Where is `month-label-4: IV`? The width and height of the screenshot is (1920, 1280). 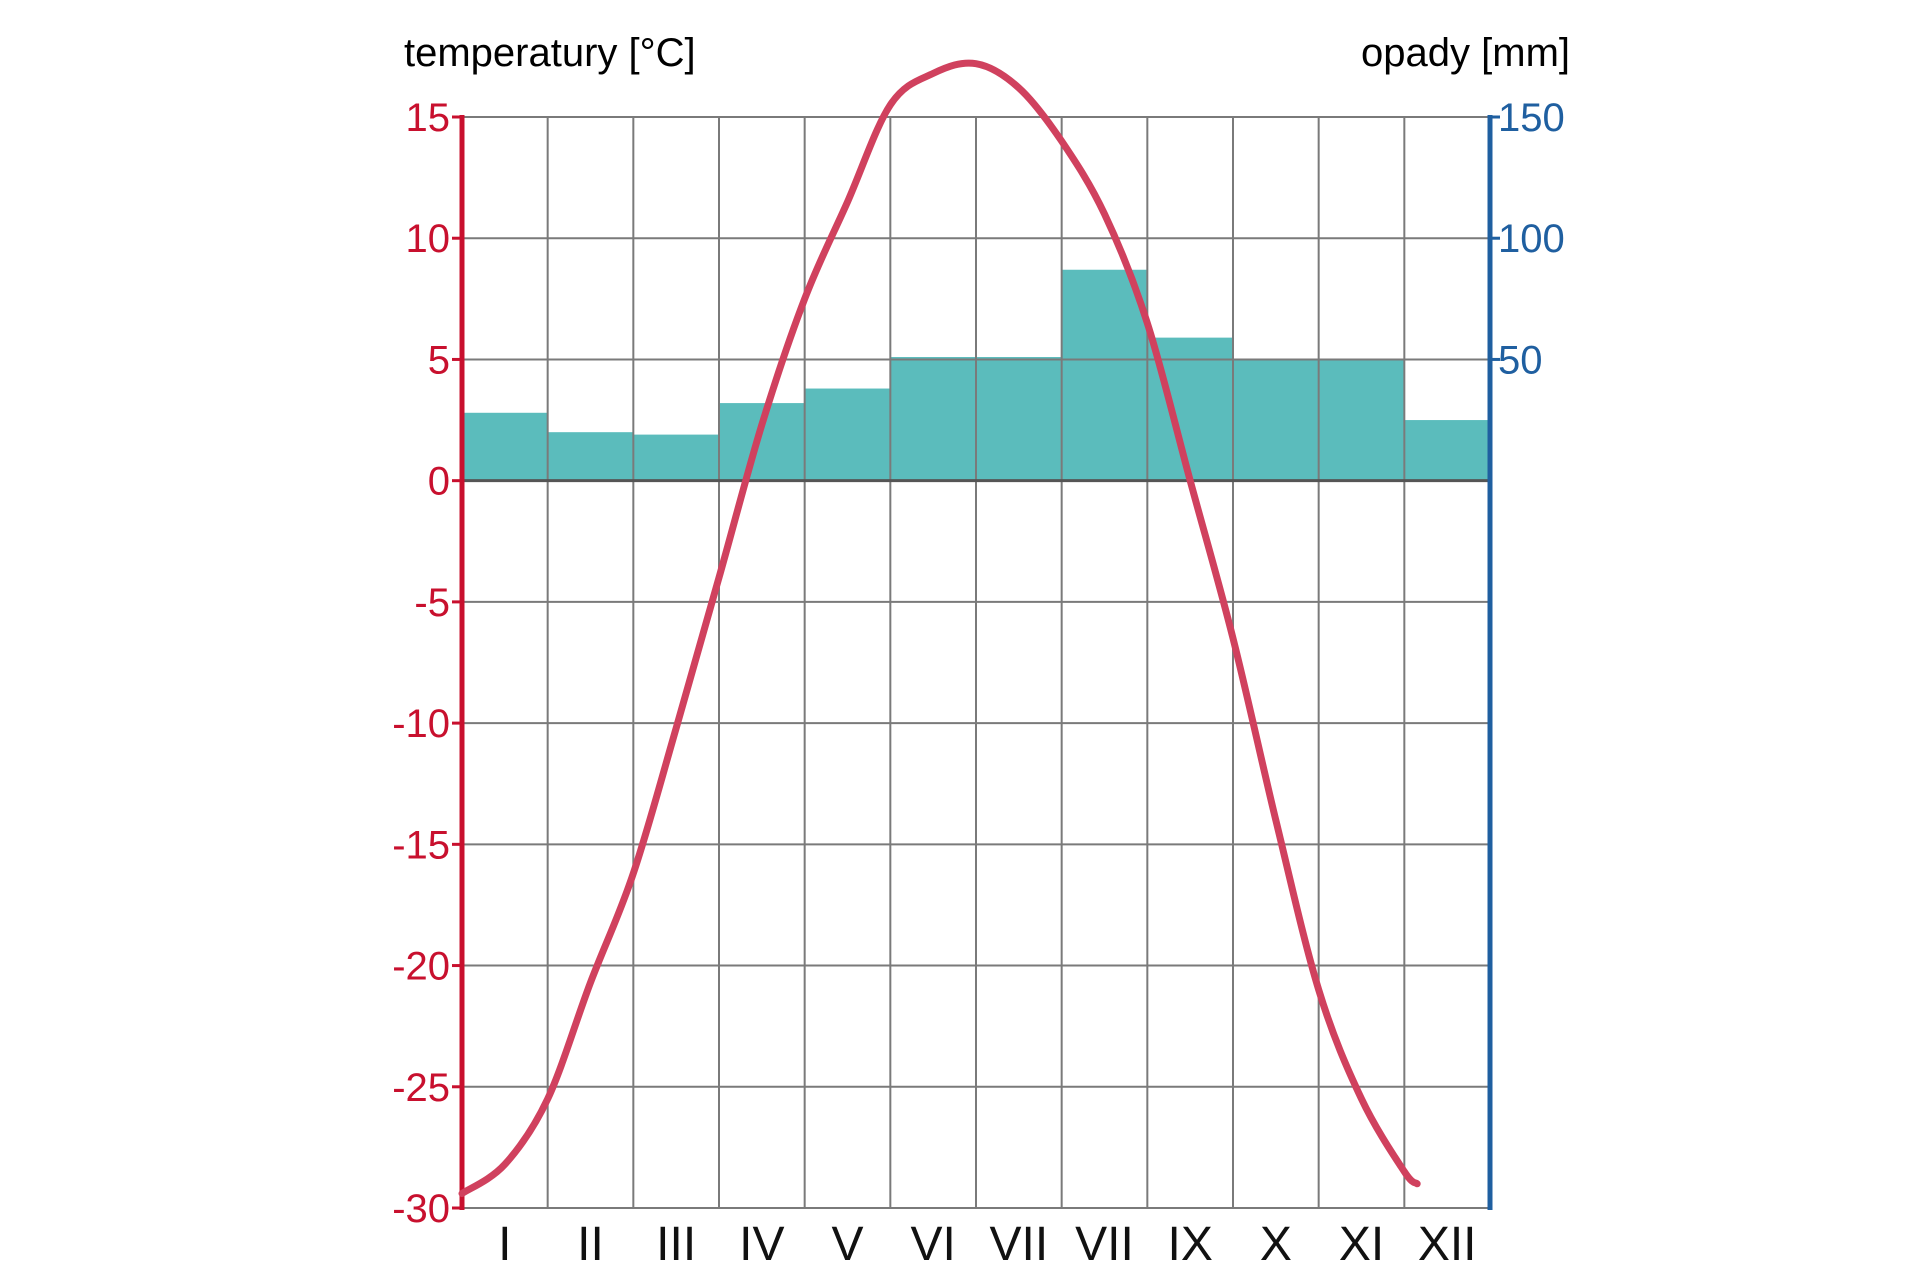 month-label-4: IV is located at coordinates (761, 1244).